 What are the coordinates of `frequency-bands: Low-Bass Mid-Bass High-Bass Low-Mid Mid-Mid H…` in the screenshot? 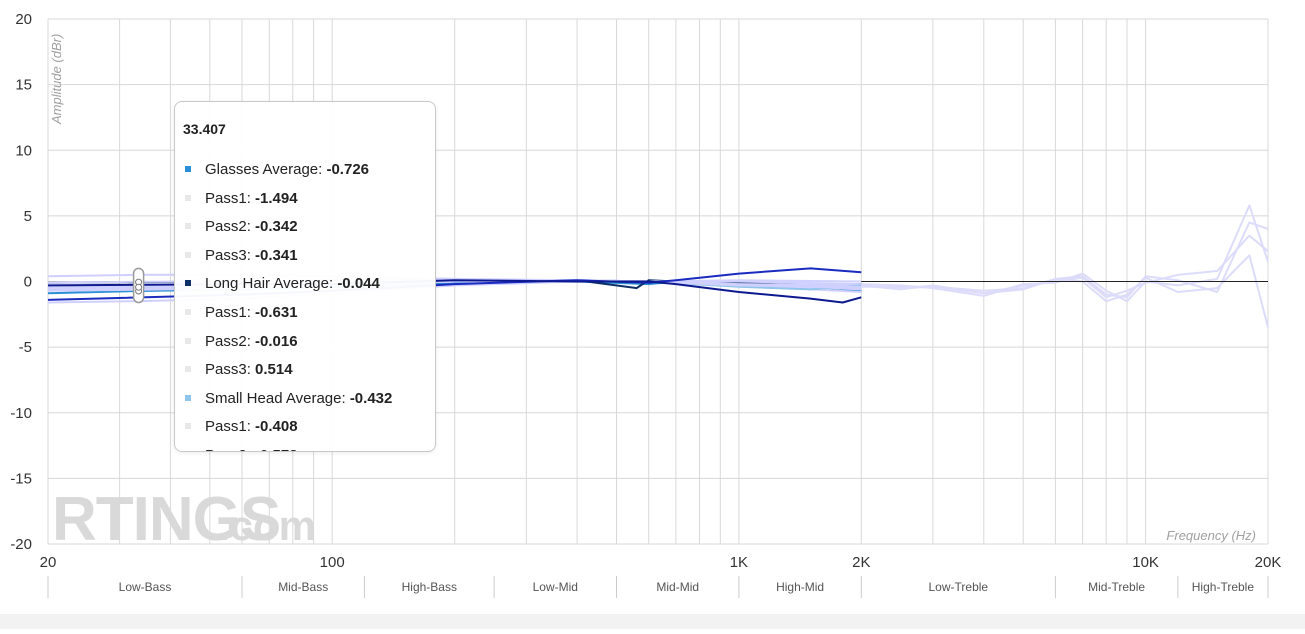 It's located at (658, 587).